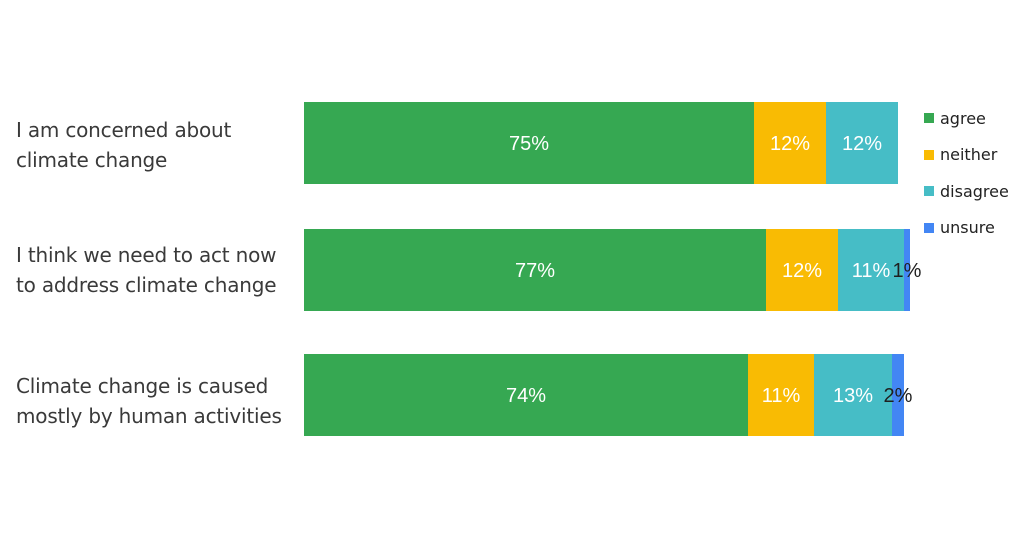  Describe the element at coordinates (124, 145) in the screenshot. I see `category-label: I am concerned about climate change` at that location.